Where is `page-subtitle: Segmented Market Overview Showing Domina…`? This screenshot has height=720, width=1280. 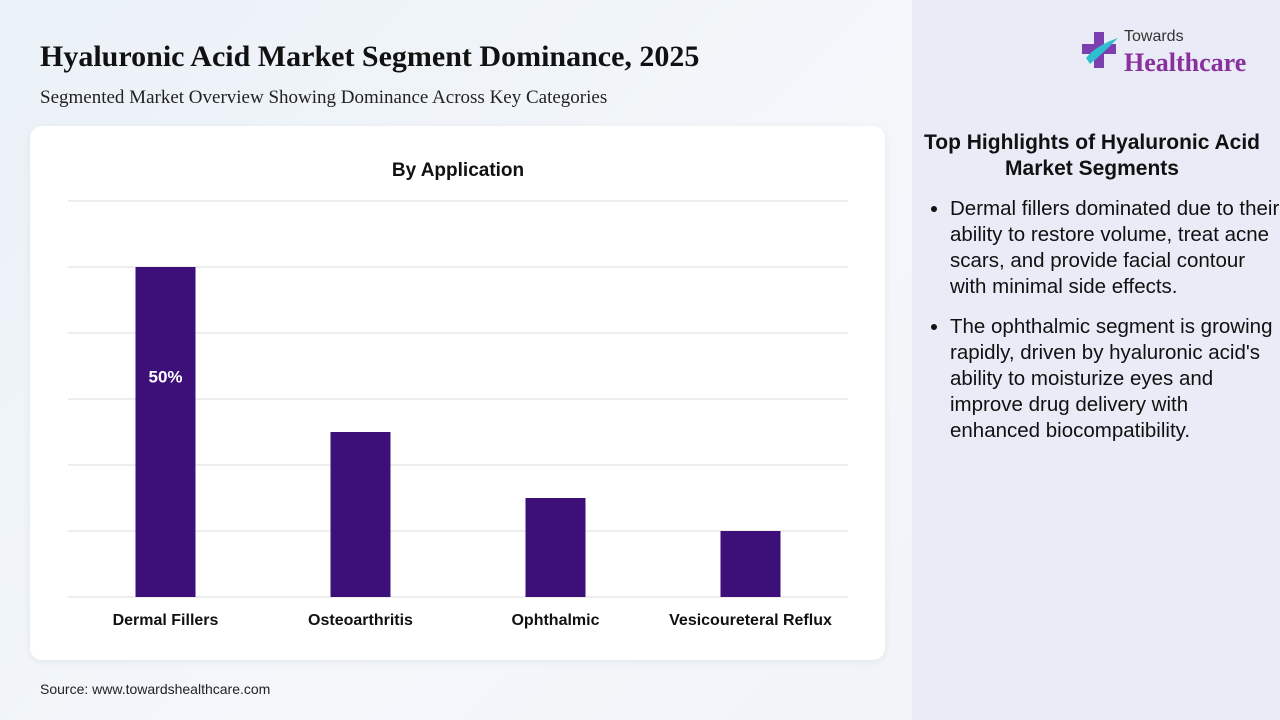
page-subtitle: Segmented Market Overview Showing Domina… is located at coordinates (324, 97).